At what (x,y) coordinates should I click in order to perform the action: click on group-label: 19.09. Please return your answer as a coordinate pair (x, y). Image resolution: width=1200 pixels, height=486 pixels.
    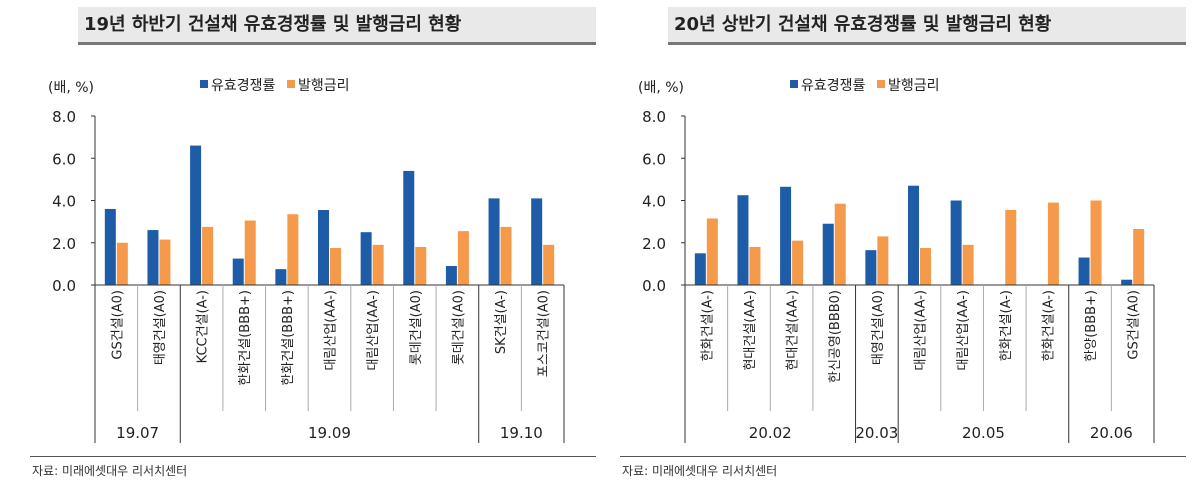
    Looking at the image, I should click on (329, 433).